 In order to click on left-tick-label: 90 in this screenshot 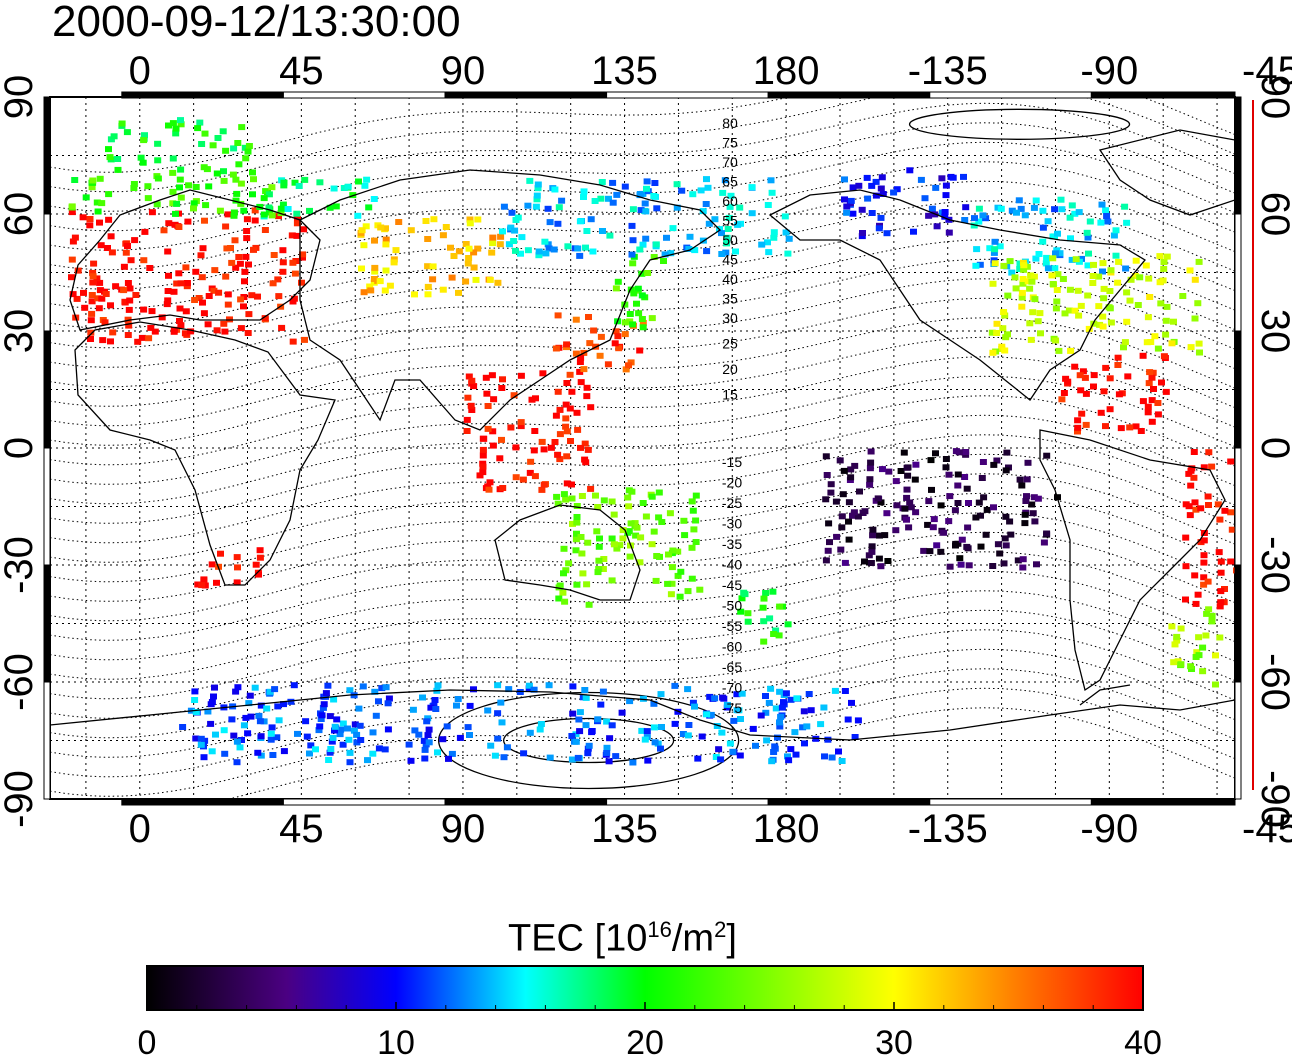, I will do `click(20, 97)`.